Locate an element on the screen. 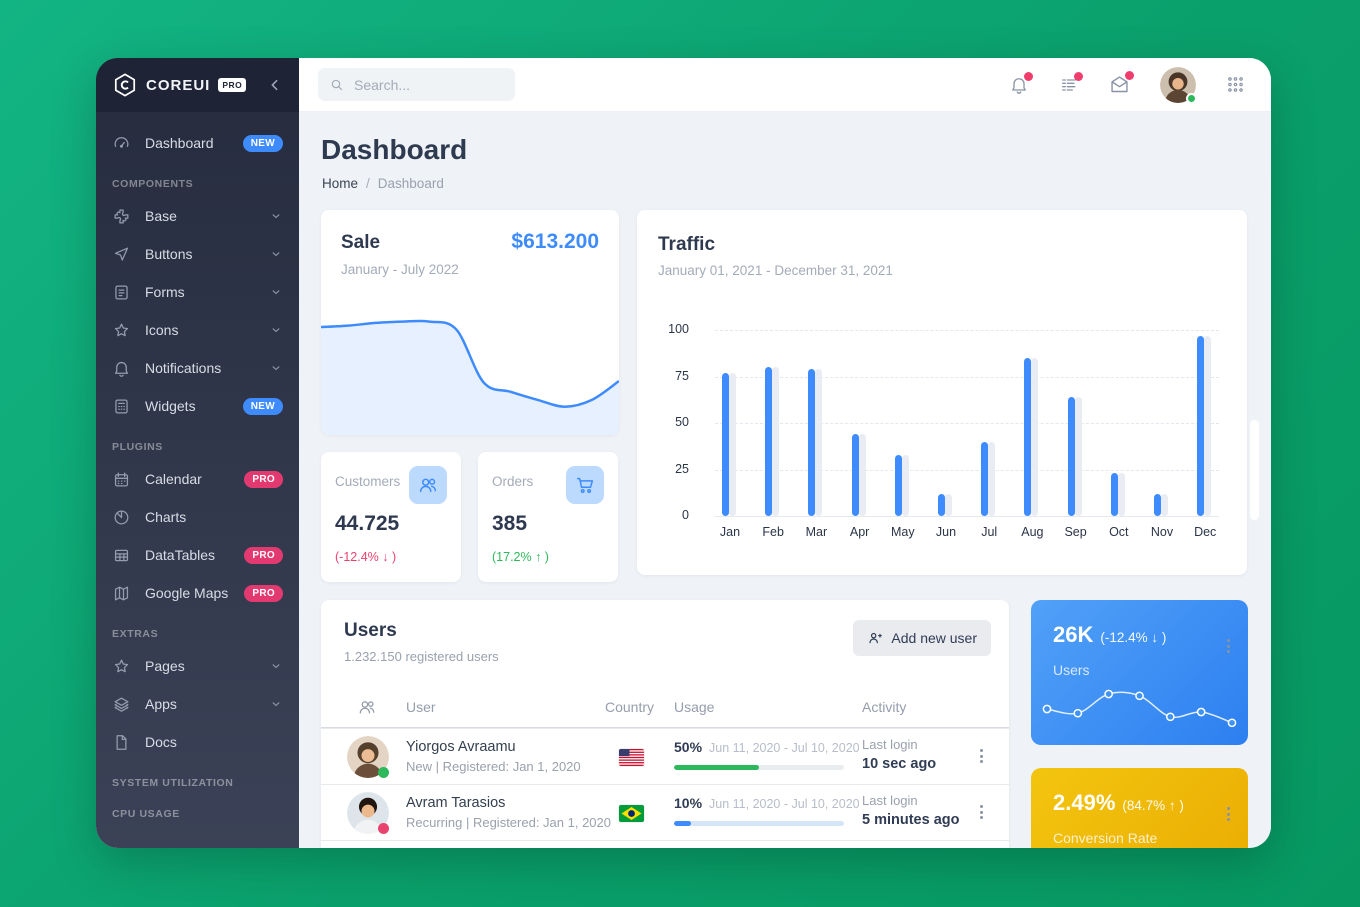  y-axis-tick: 100 is located at coordinates (678, 329).